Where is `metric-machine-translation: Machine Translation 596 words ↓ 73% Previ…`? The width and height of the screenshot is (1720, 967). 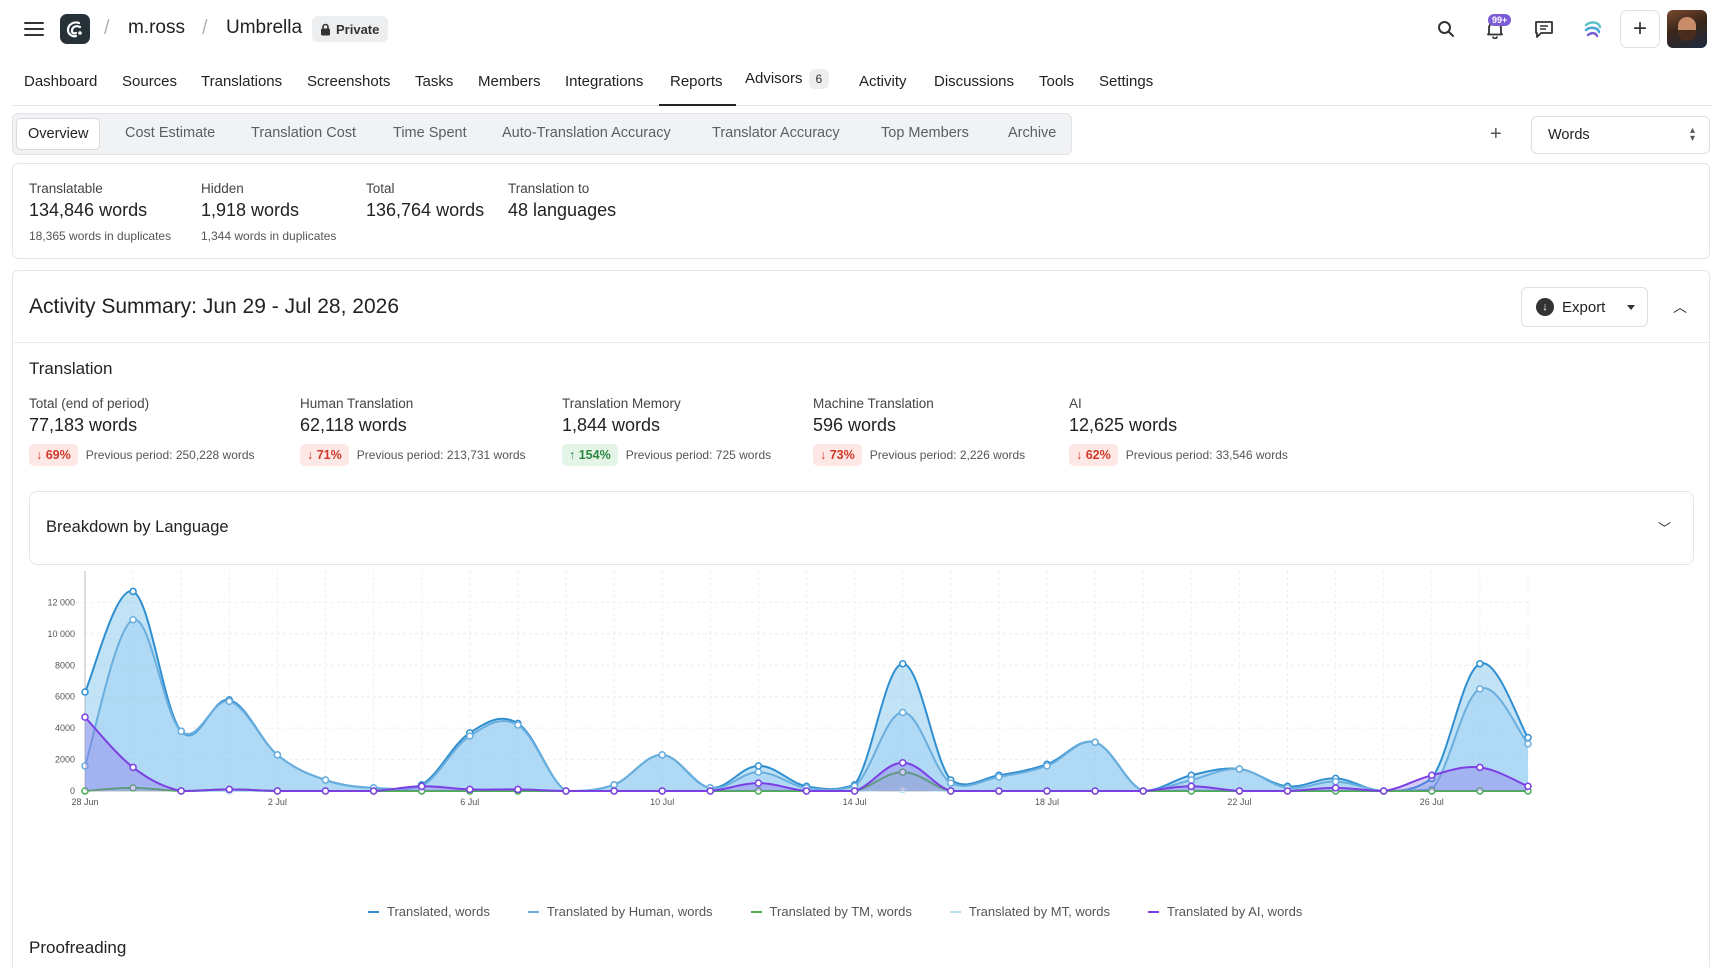
metric-machine-translation: Machine Translation 596 words ↓ 73% Previ… is located at coordinates (919, 431).